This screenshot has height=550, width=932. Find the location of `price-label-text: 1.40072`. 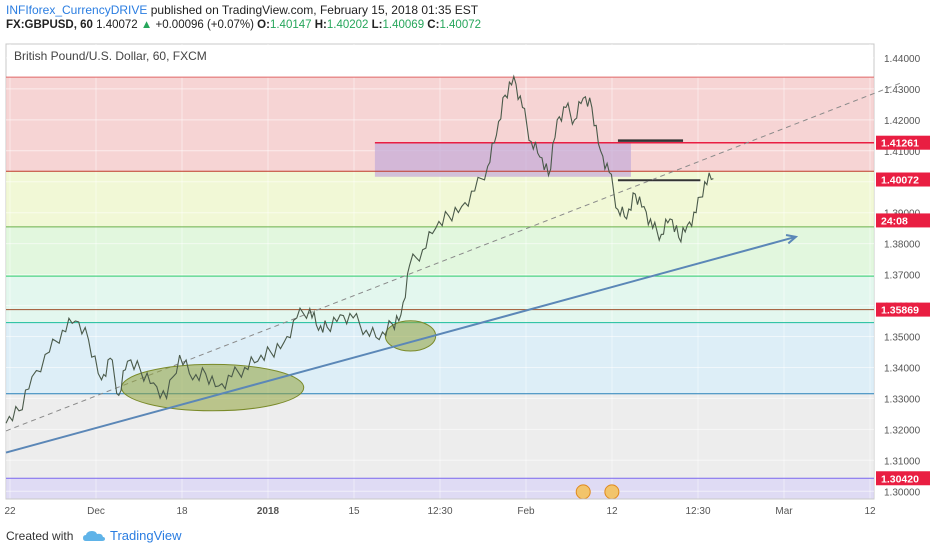

price-label-text: 1.40072 is located at coordinates (900, 181).